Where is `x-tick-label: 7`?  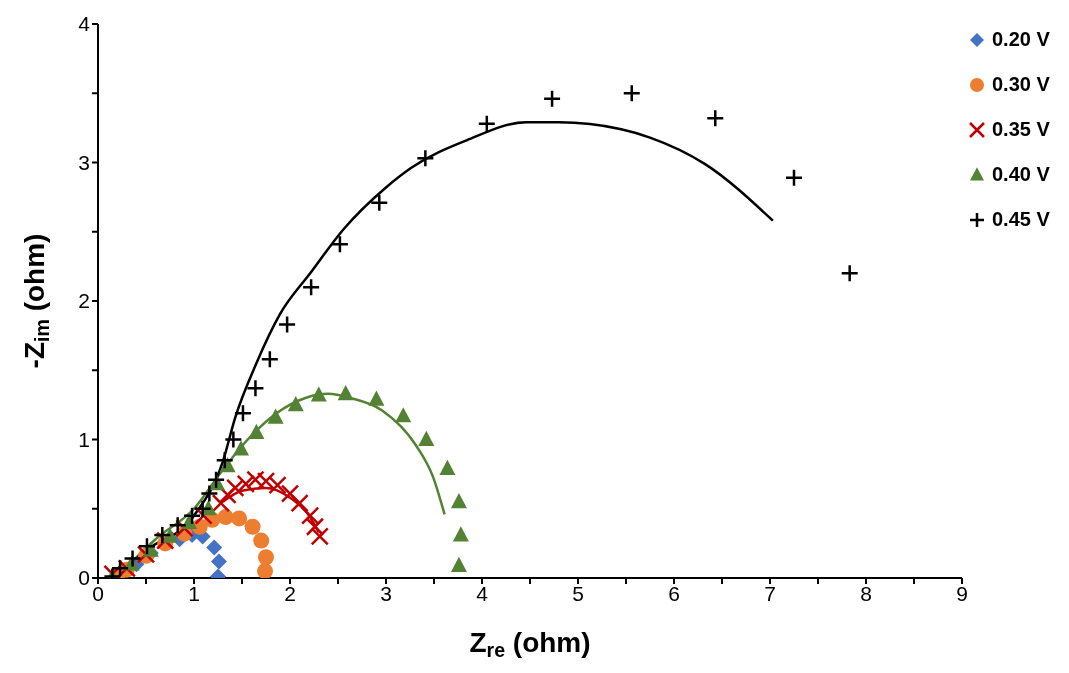 x-tick-label: 7 is located at coordinates (770, 593).